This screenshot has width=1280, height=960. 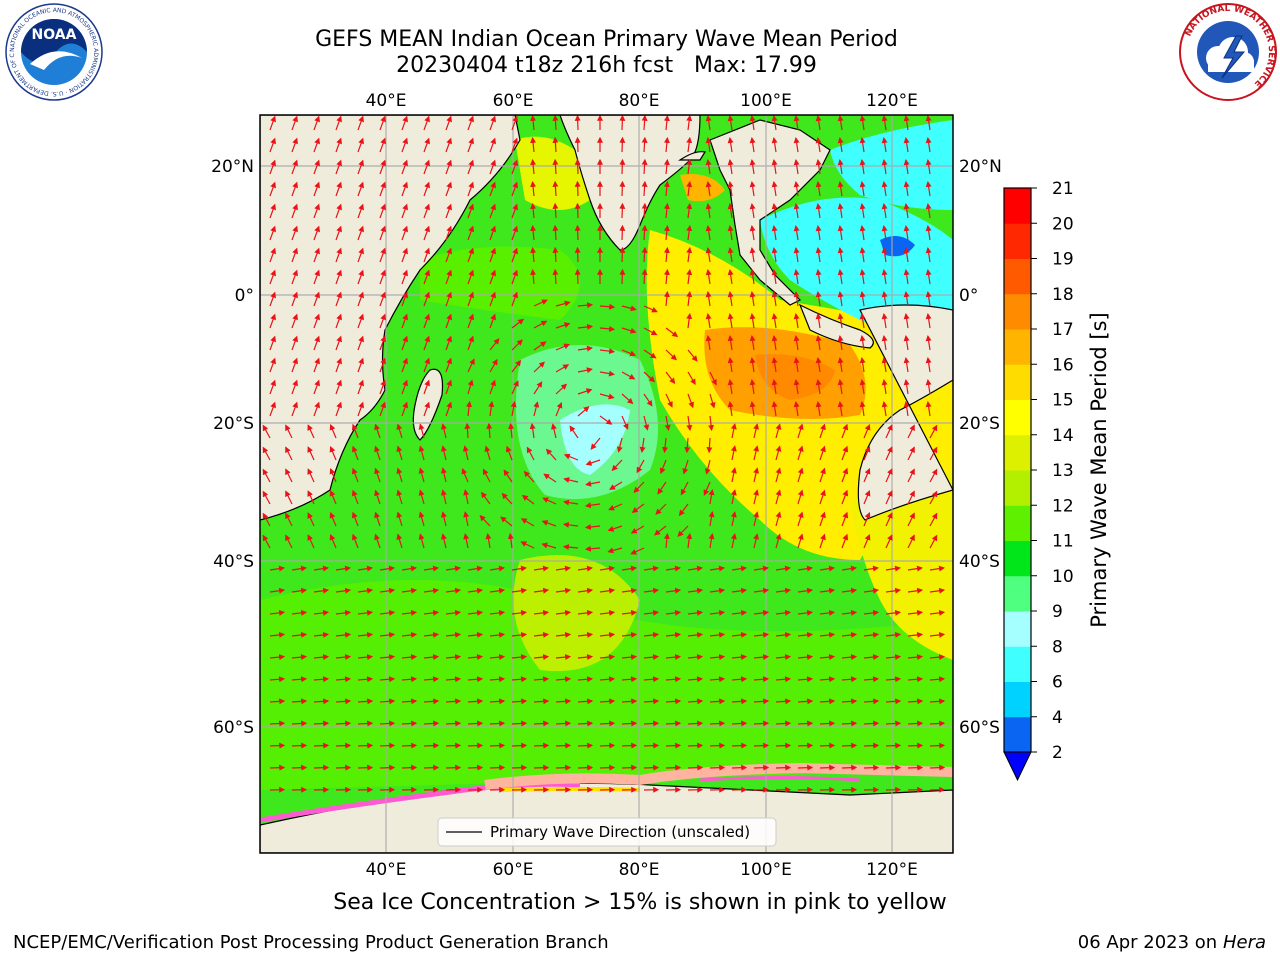 I want to click on colorbar-tick-label: 16, so click(x=1063, y=365).